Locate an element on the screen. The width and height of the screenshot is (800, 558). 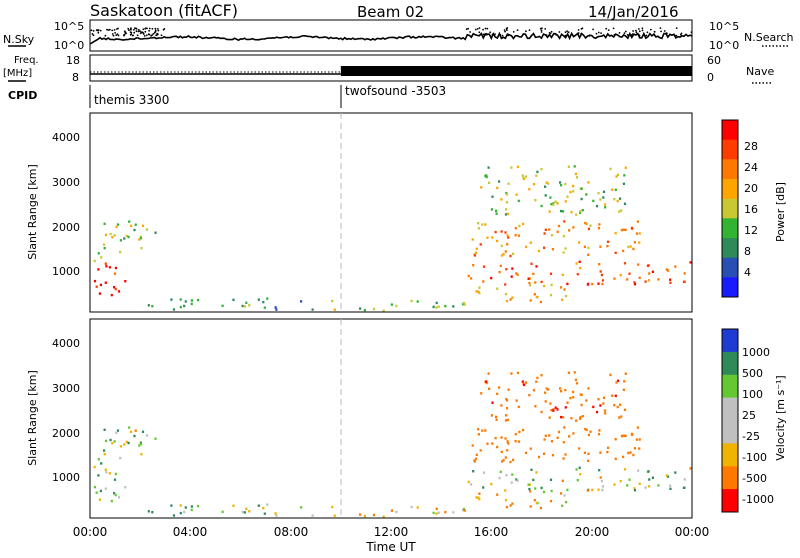
noise-trace is located at coordinates (391, 36).